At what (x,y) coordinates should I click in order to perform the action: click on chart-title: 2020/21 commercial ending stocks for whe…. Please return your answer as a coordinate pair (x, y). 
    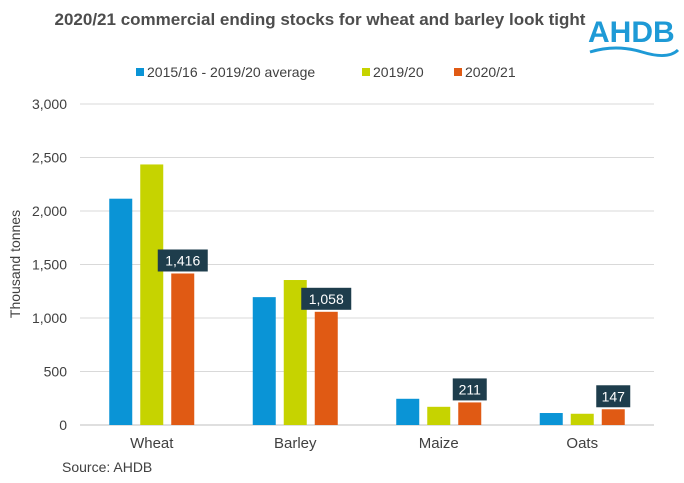
    Looking at the image, I should click on (320, 19).